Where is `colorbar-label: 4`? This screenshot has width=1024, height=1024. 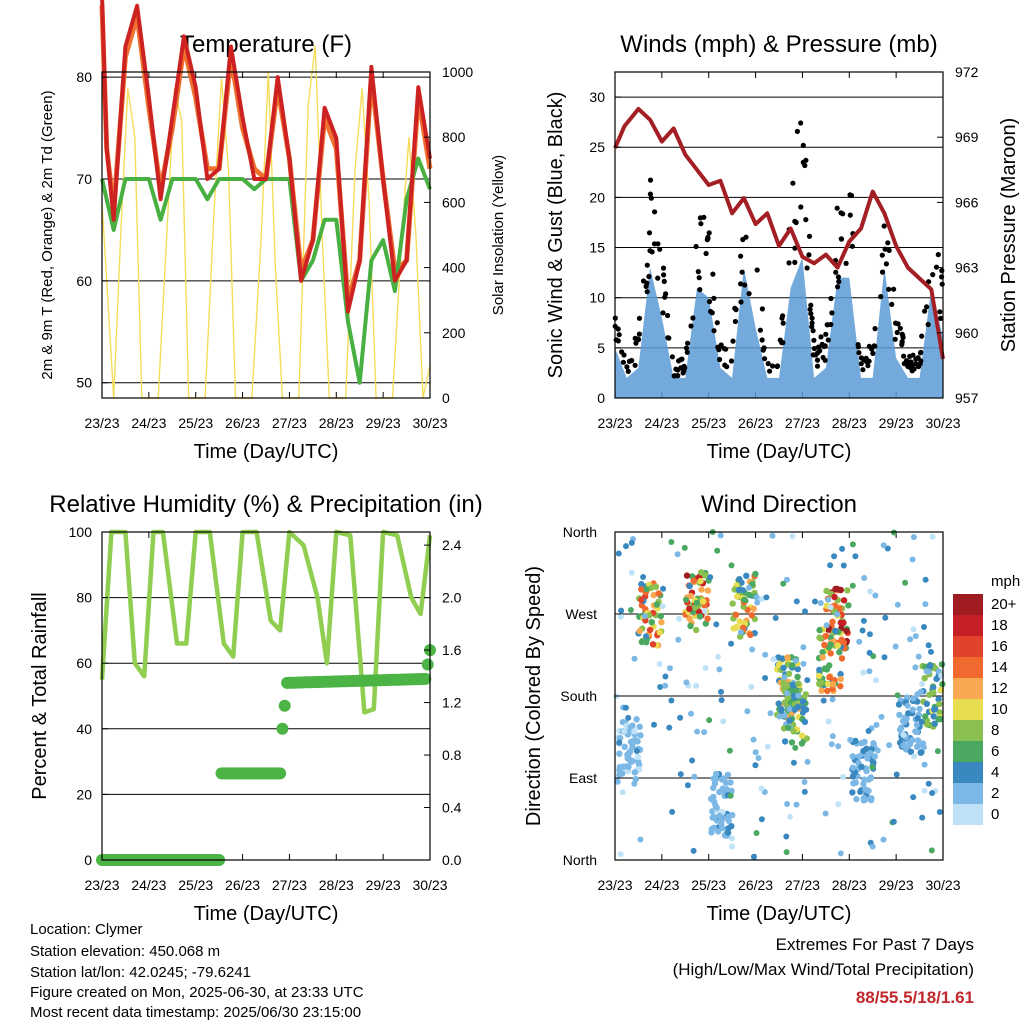
colorbar-label: 4 is located at coordinates (995, 772).